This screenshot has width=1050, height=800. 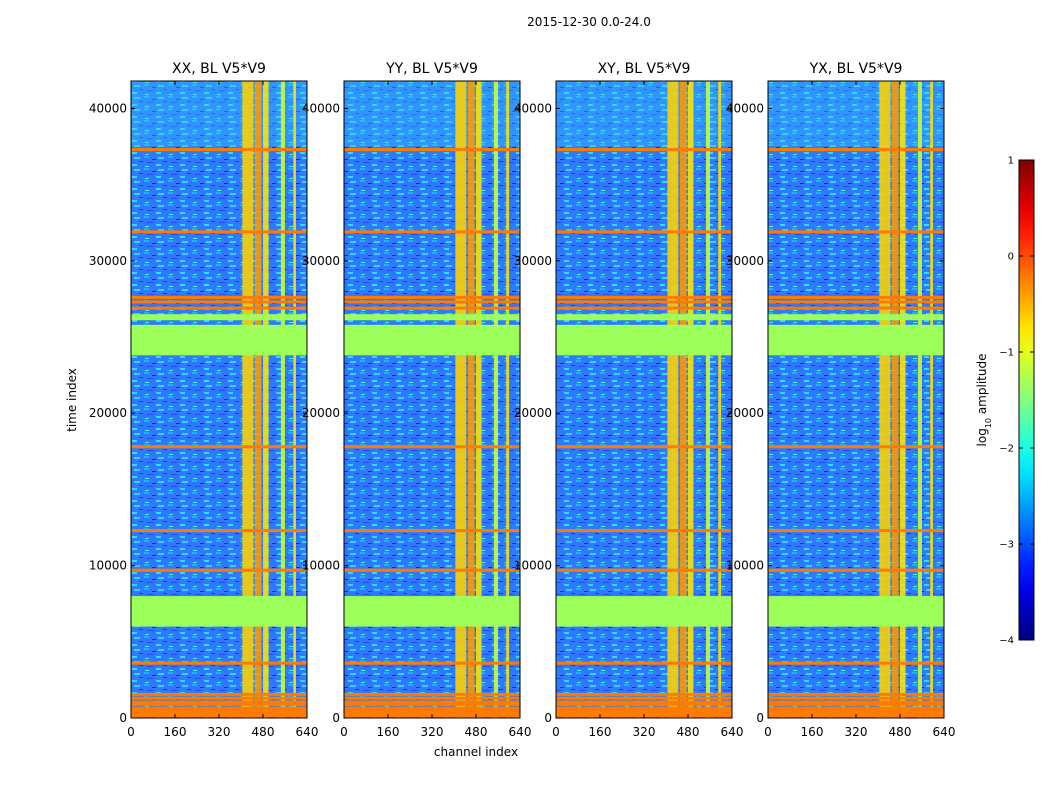 What do you see at coordinates (108, 108) in the screenshot?
I see `y-tick-label: 40000` at bounding box center [108, 108].